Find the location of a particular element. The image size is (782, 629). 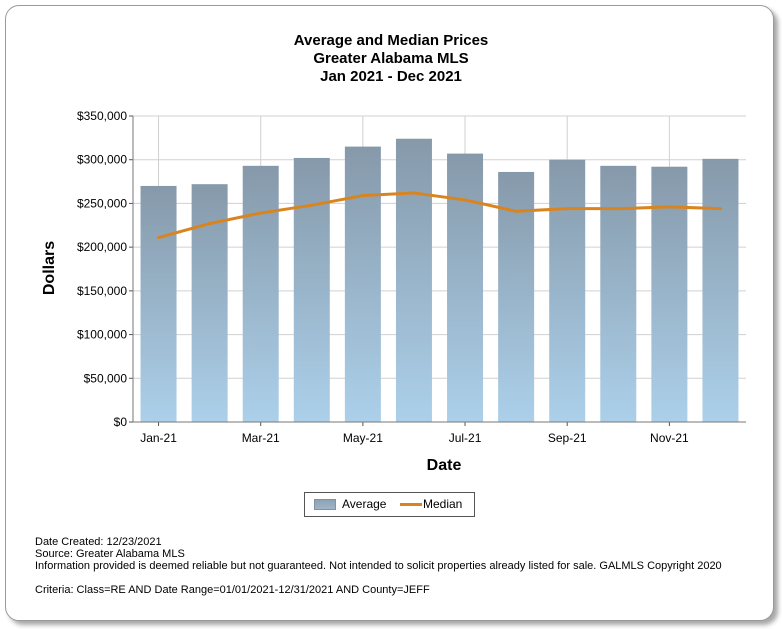

chart-title-line-2: Greater Alabama MLS is located at coordinates (391, 58).